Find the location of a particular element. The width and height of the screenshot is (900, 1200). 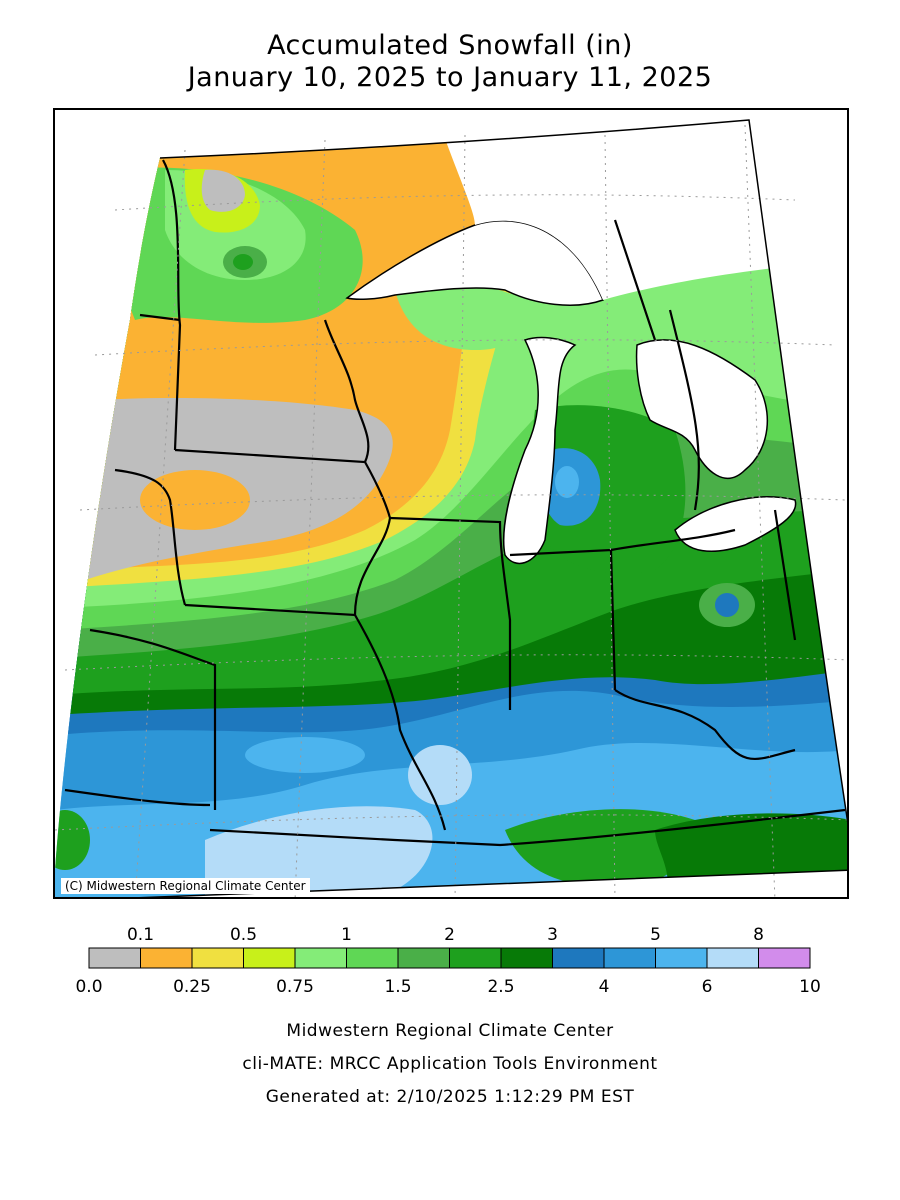

oh-mi-border is located at coordinates (673, 540).